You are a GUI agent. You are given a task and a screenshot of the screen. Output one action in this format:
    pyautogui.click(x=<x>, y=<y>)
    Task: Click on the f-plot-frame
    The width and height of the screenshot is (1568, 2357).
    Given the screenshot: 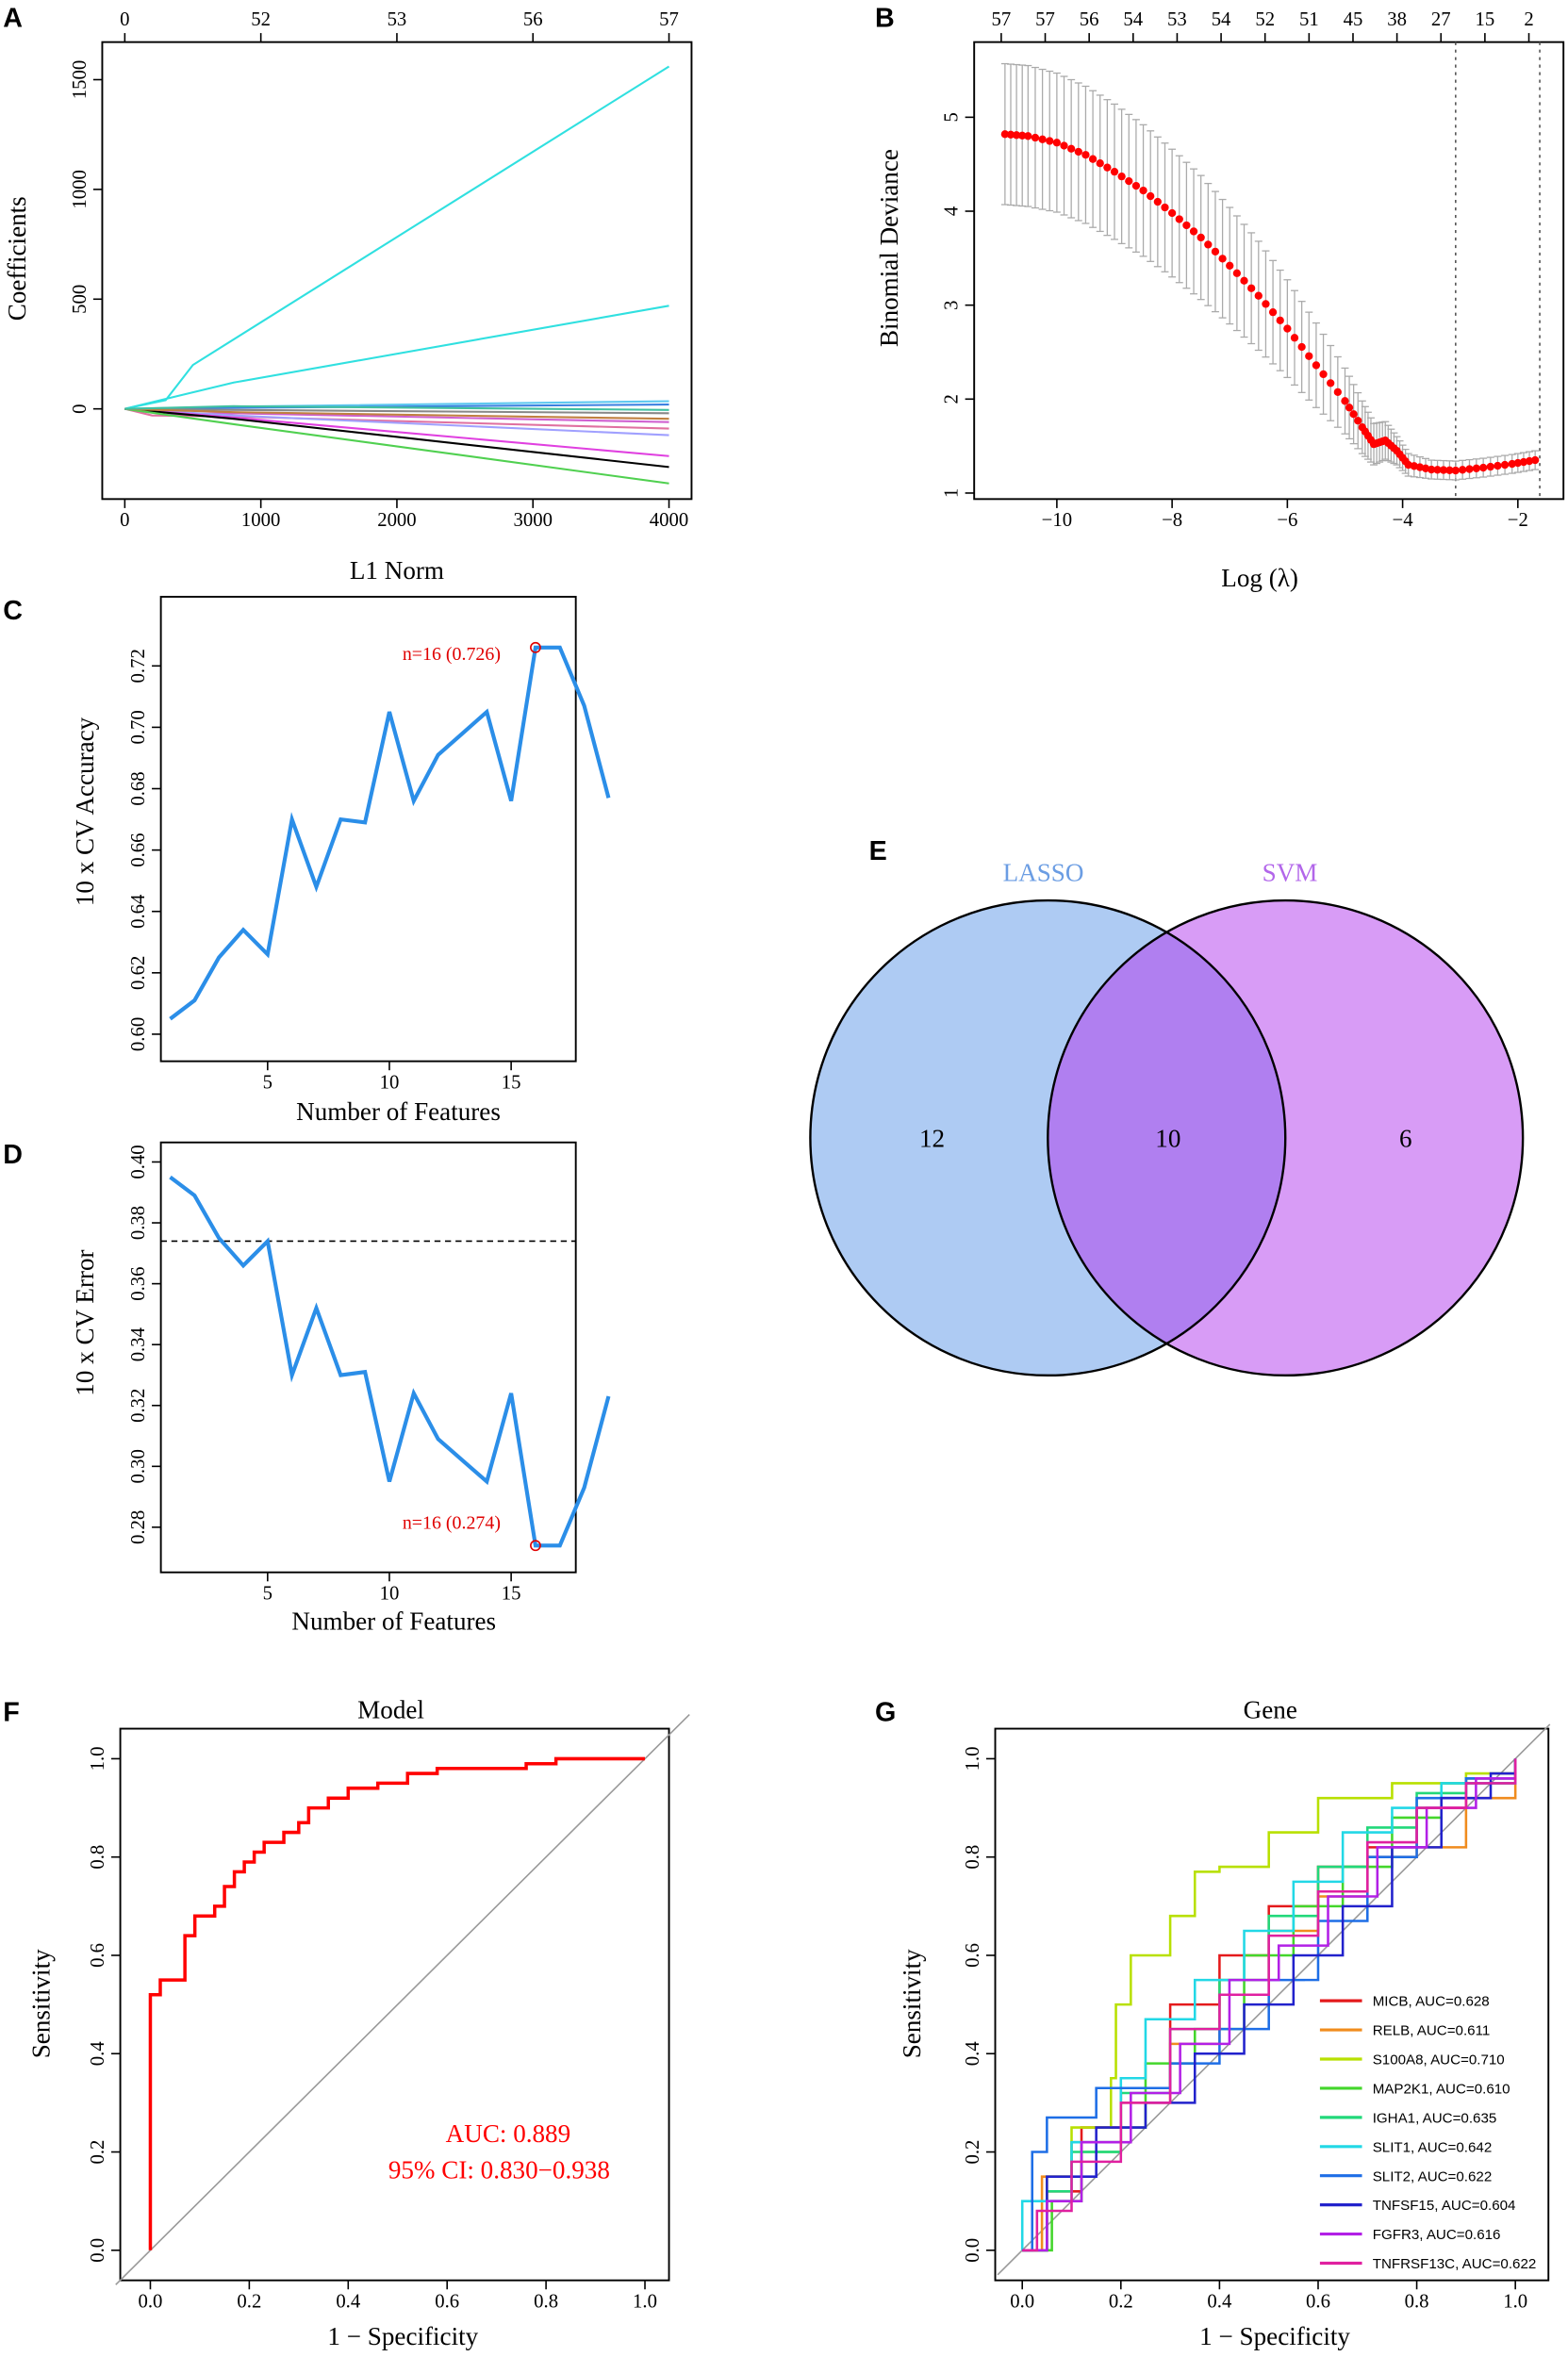 What is the action you would take?
    pyautogui.click(x=394, y=2004)
    